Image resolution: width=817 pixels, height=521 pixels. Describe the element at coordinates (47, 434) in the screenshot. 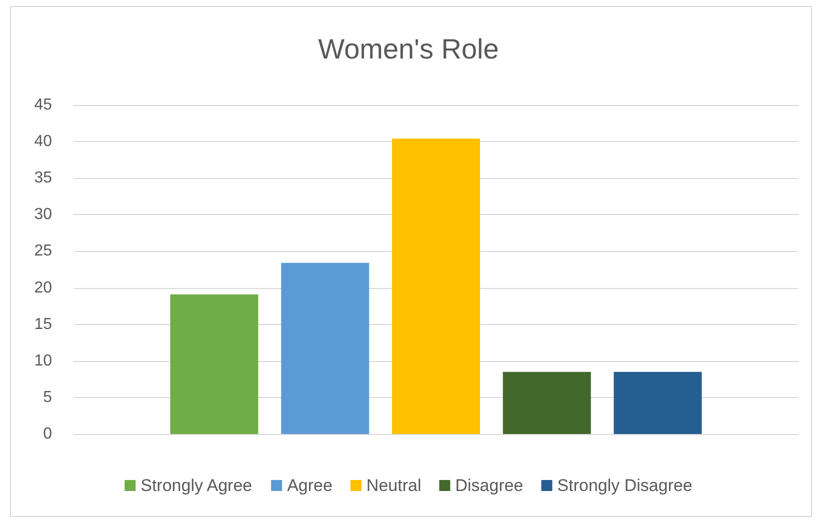

I see `y-tick-label: 0` at that location.